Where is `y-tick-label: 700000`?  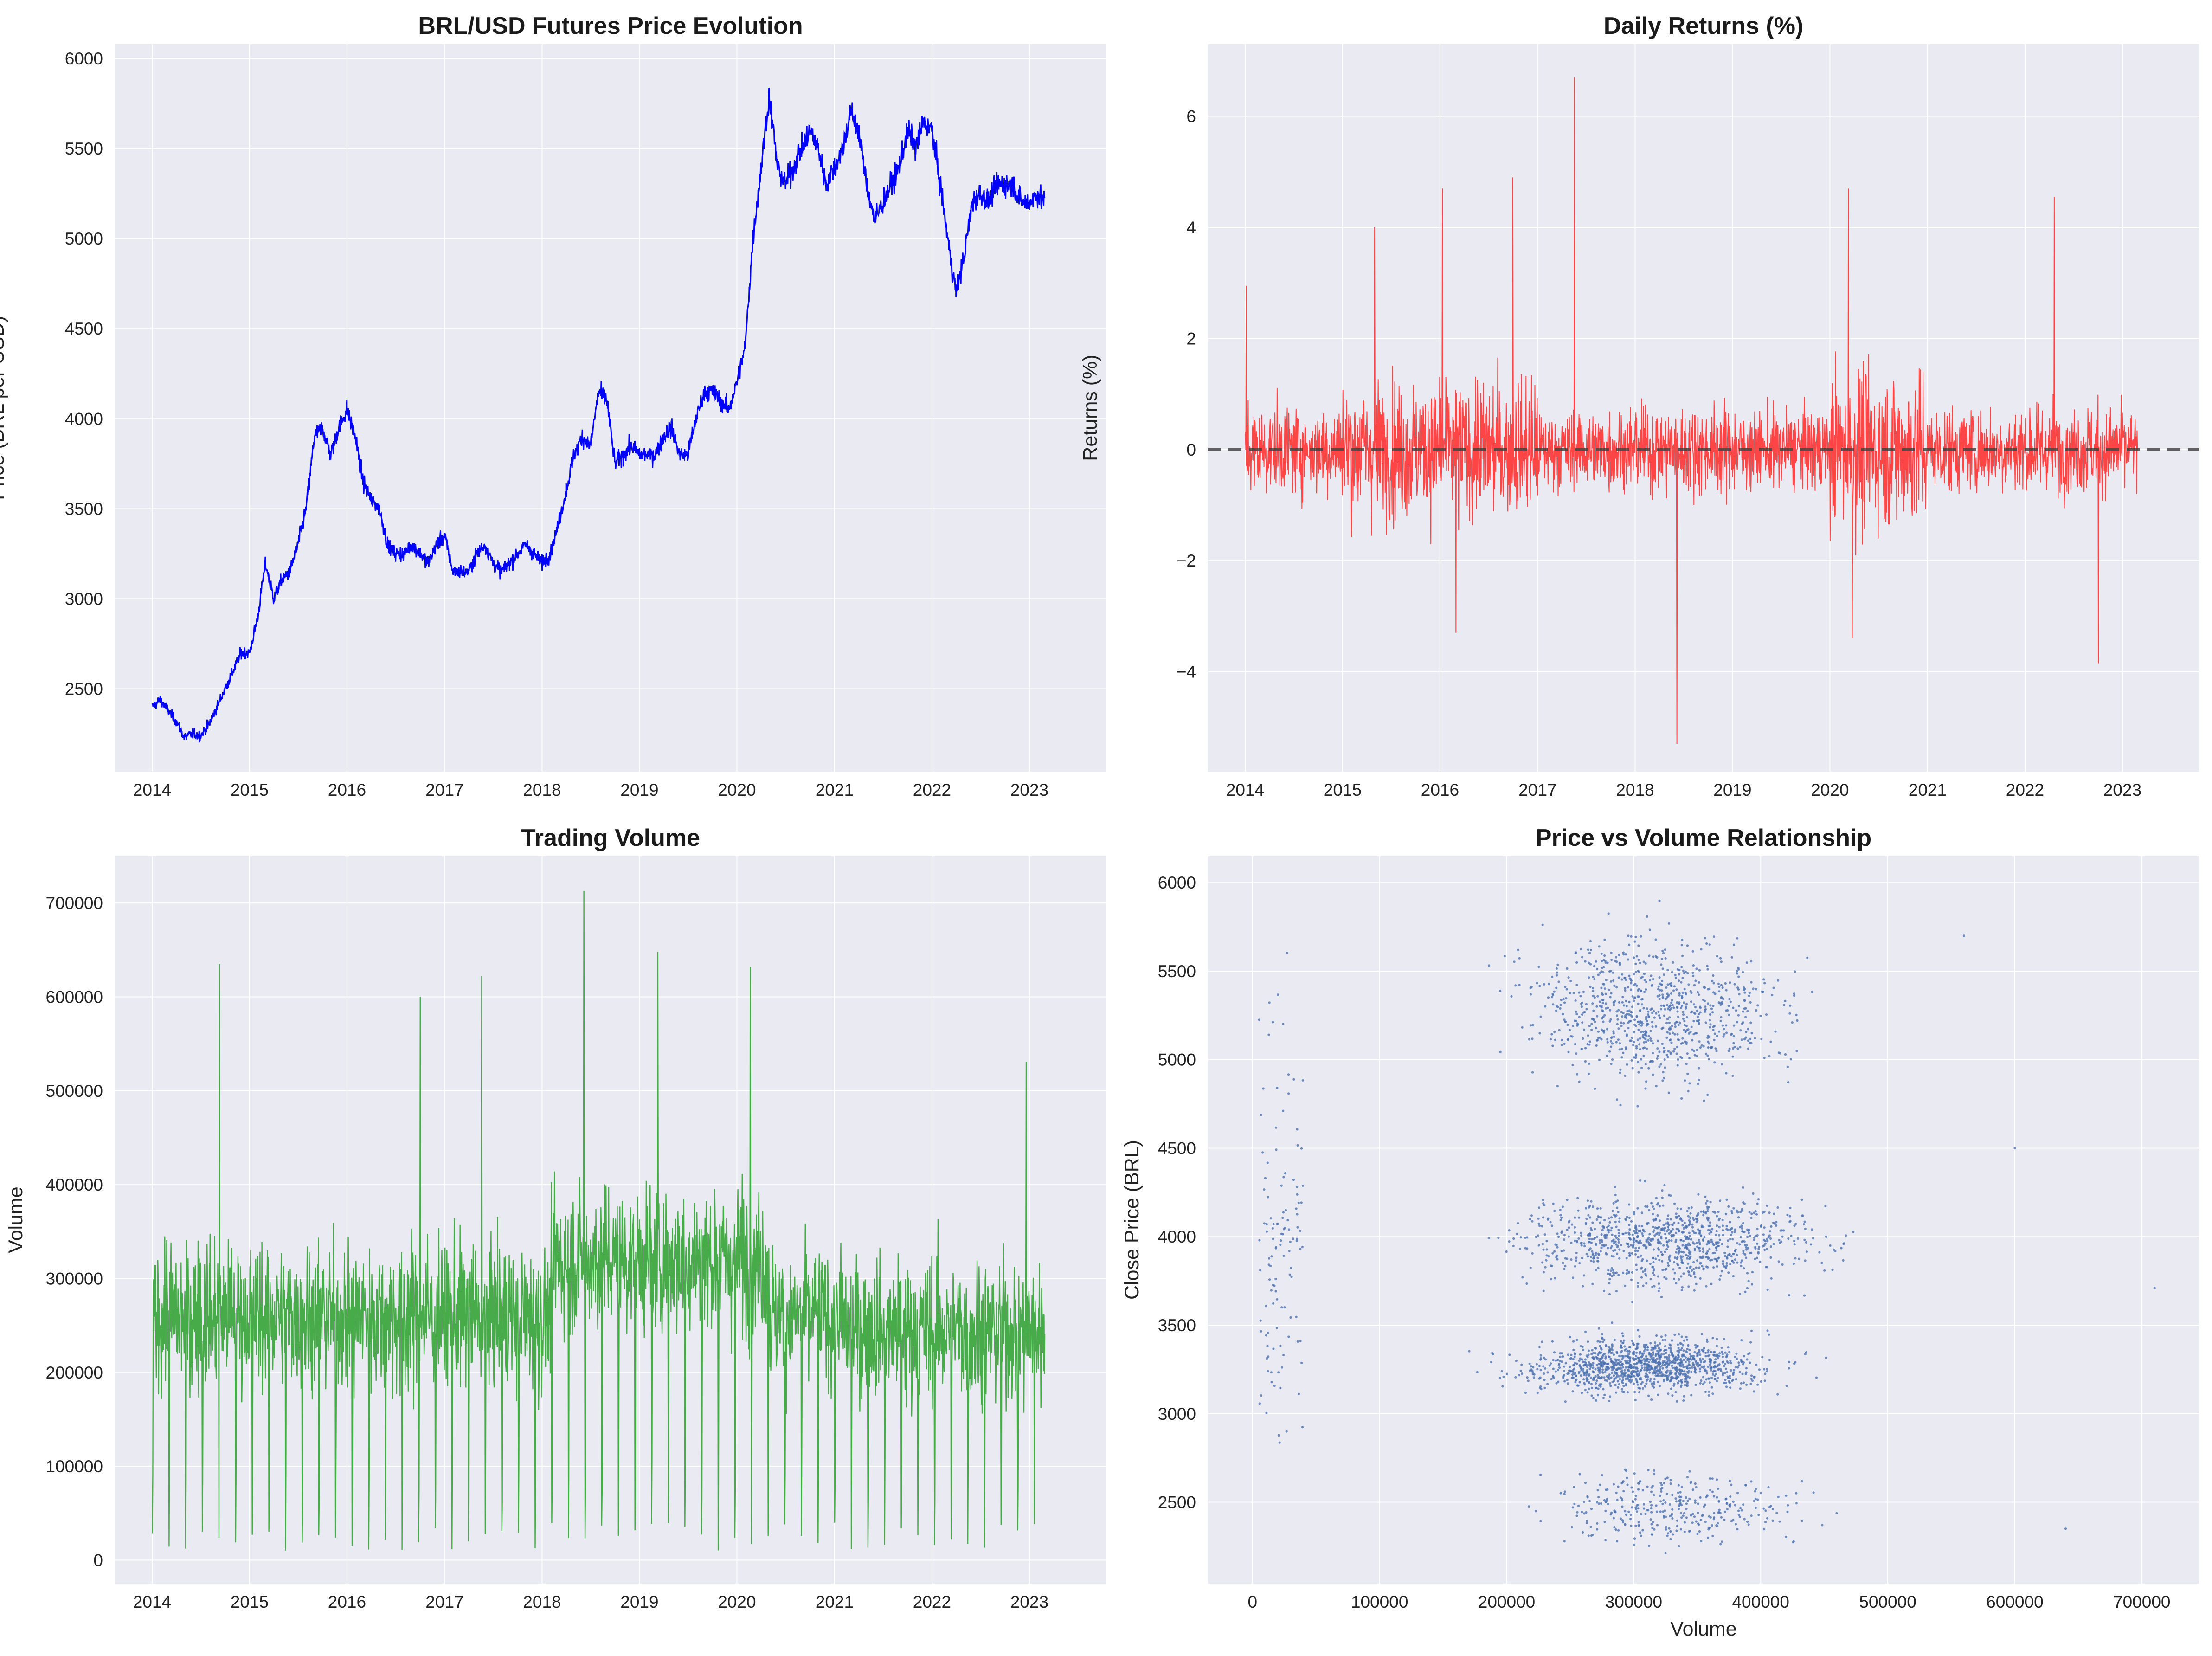 y-tick-label: 700000 is located at coordinates (75, 903).